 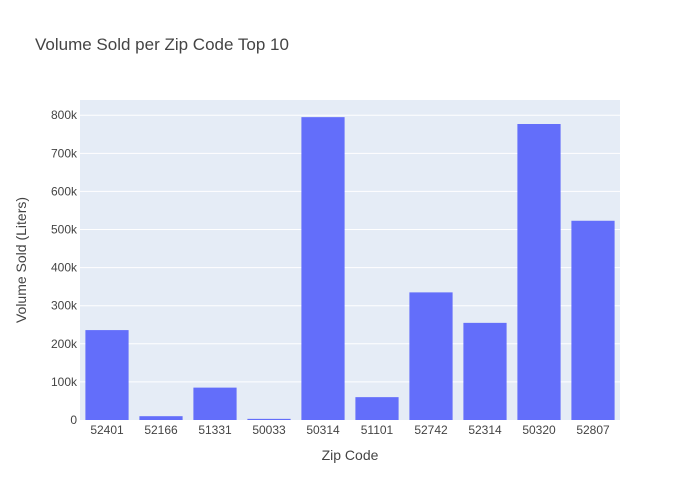 What do you see at coordinates (431, 430) in the screenshot?
I see `x-tick-label: 52742` at bounding box center [431, 430].